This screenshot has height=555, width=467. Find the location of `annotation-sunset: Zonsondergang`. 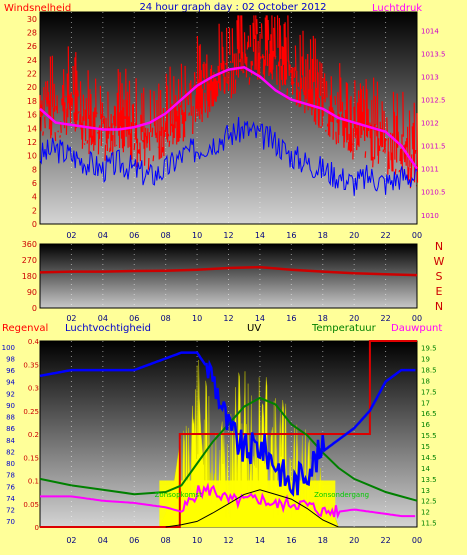

annotation-sunset: Zonsondergang is located at coordinates (341, 495).